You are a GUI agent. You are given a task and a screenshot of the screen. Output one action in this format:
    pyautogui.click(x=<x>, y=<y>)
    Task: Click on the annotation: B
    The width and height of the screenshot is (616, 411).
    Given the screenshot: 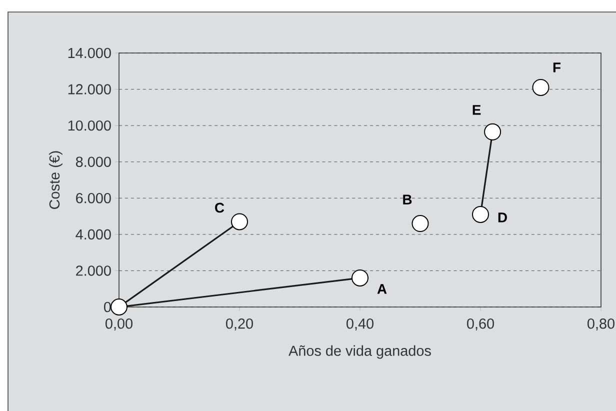 What is the action you would take?
    pyautogui.click(x=407, y=199)
    